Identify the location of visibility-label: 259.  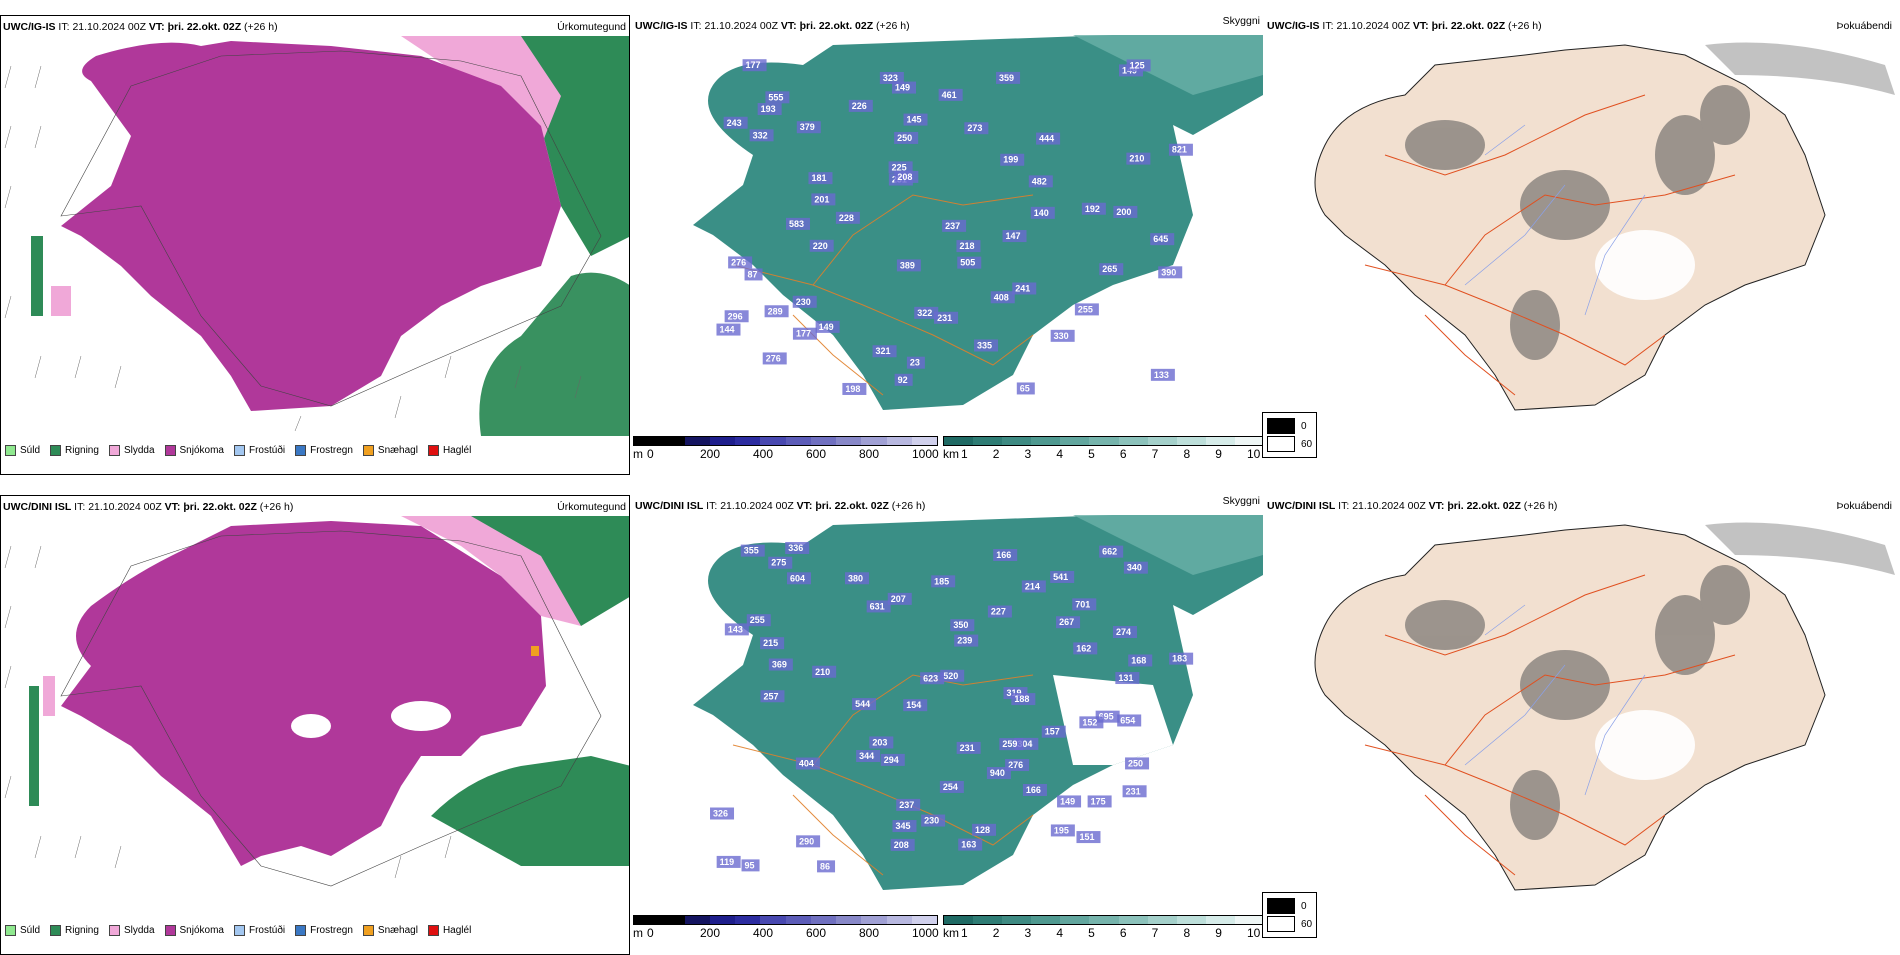
(1009, 744).